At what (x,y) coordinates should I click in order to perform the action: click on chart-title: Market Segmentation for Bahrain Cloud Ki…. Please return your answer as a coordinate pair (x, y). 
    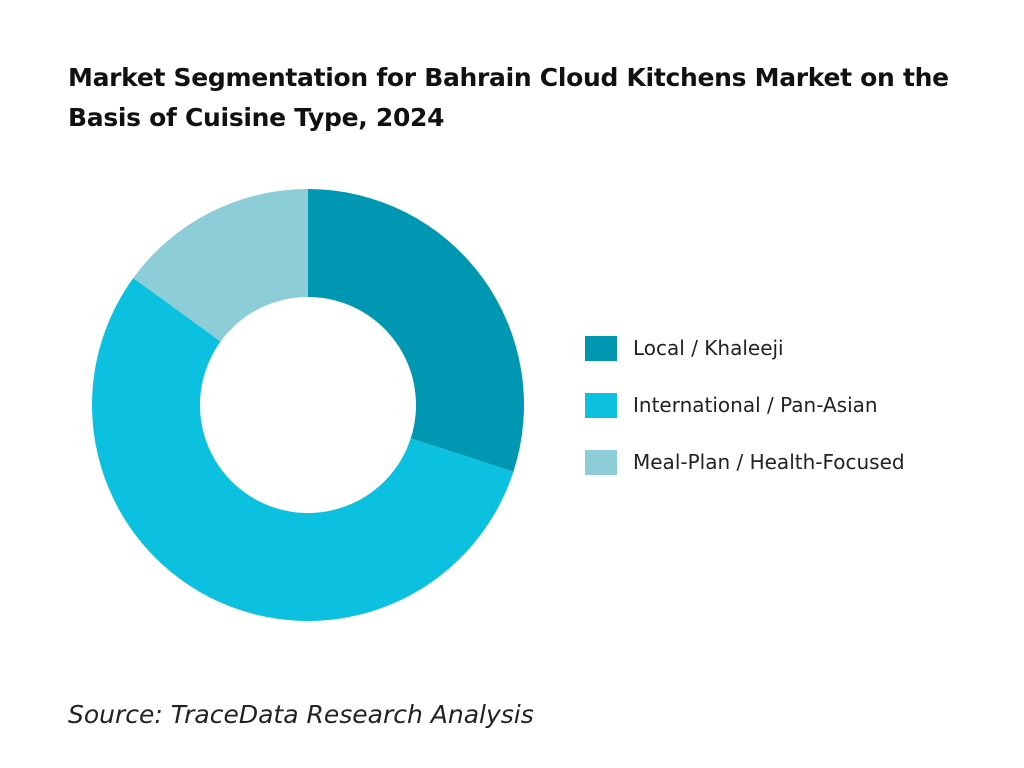
    Looking at the image, I should click on (508, 97).